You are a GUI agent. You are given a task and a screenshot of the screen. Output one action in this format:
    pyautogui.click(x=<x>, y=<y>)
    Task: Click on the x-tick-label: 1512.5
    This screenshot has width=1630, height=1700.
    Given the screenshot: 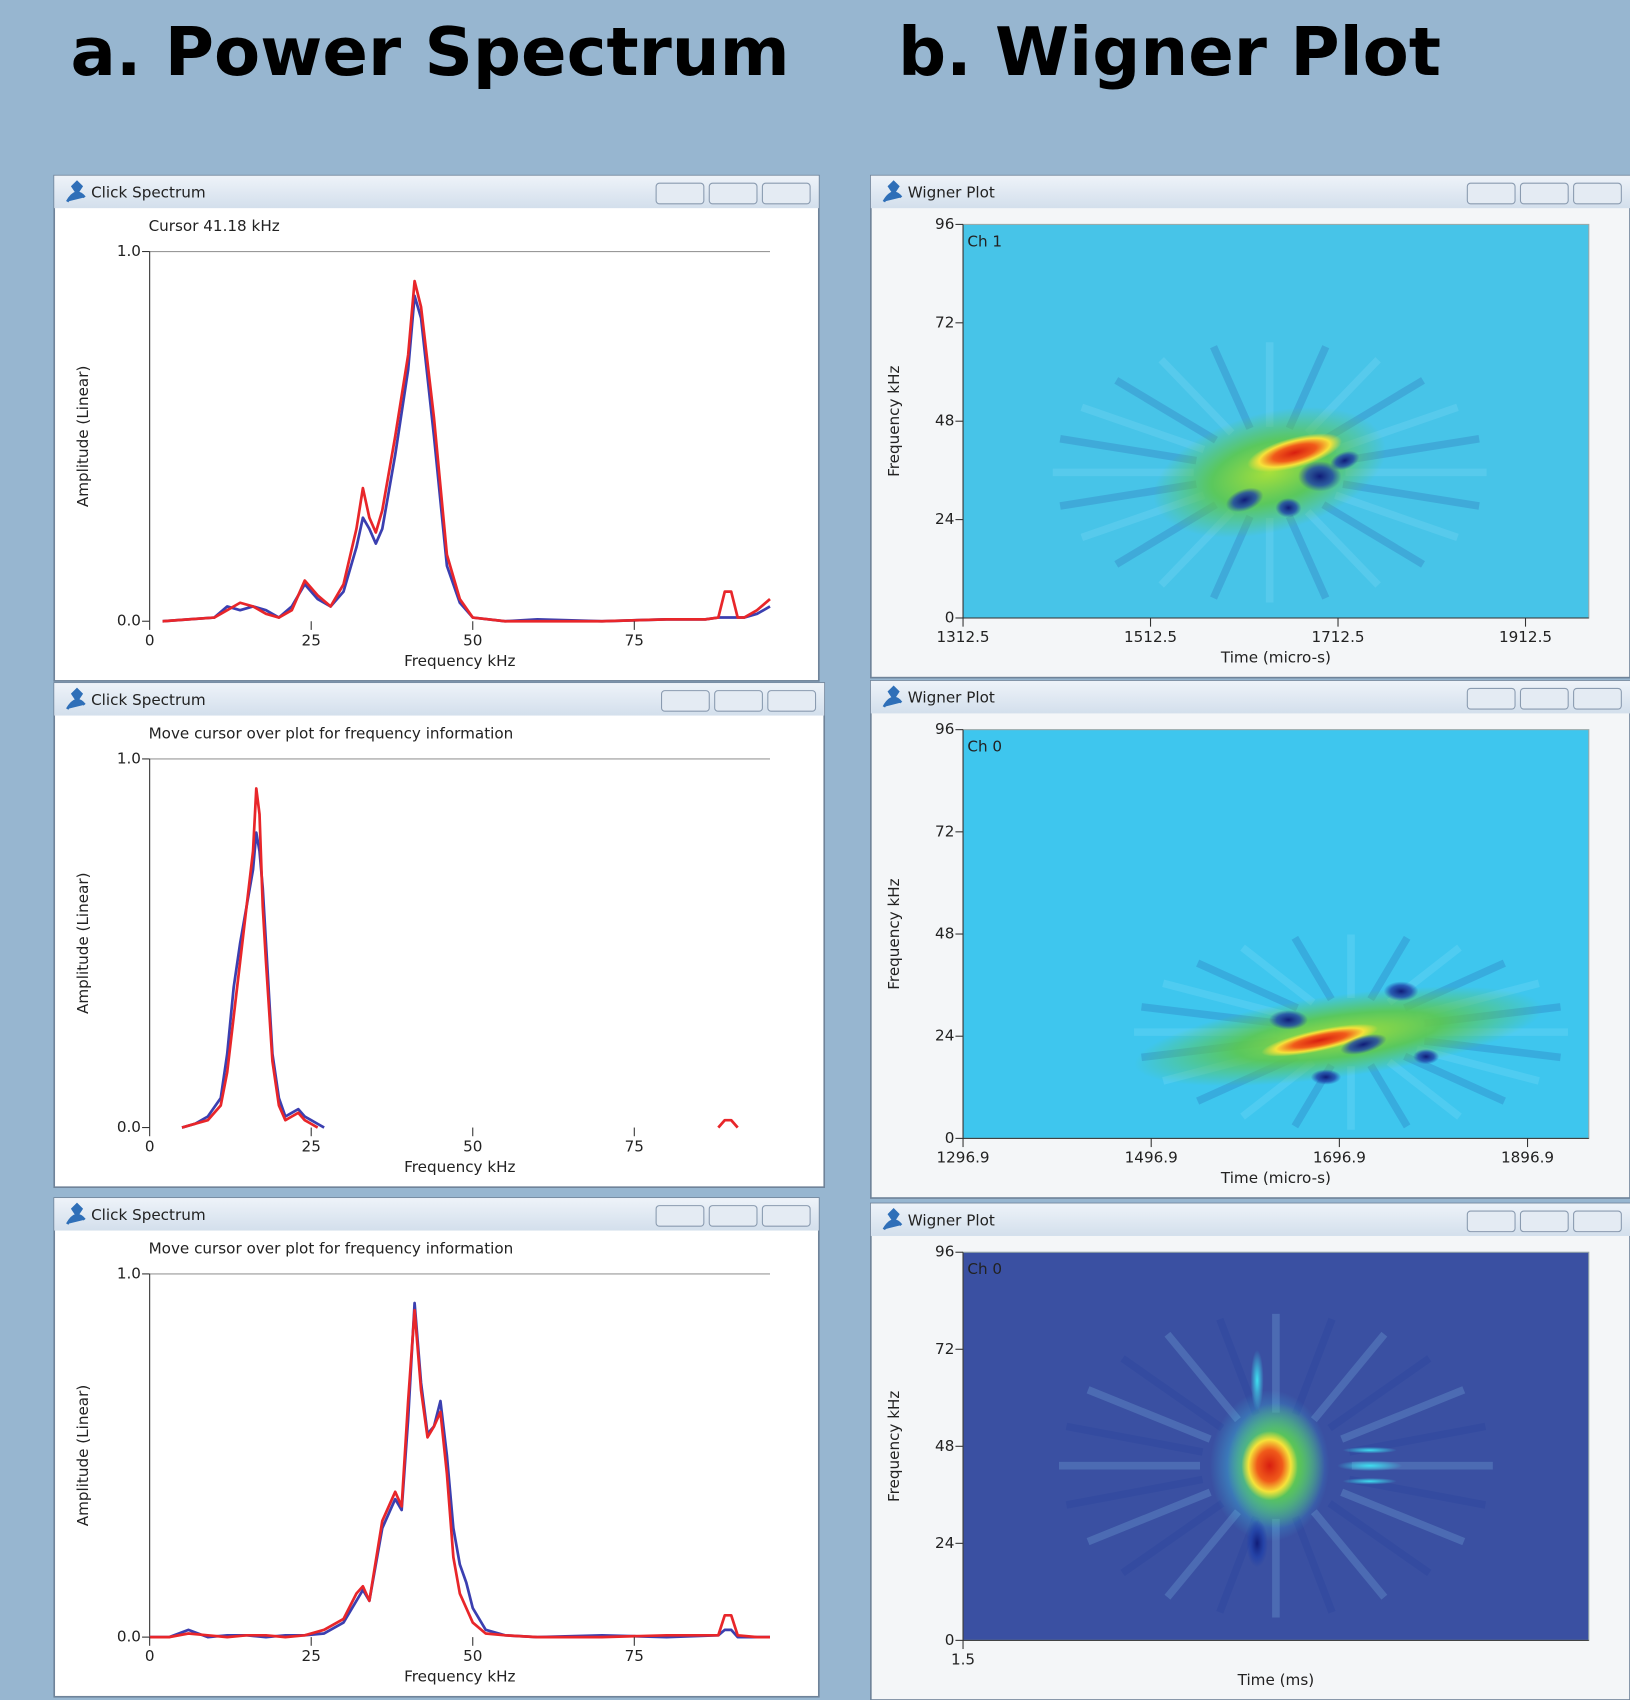 What is the action you would take?
    pyautogui.click(x=1150, y=637)
    